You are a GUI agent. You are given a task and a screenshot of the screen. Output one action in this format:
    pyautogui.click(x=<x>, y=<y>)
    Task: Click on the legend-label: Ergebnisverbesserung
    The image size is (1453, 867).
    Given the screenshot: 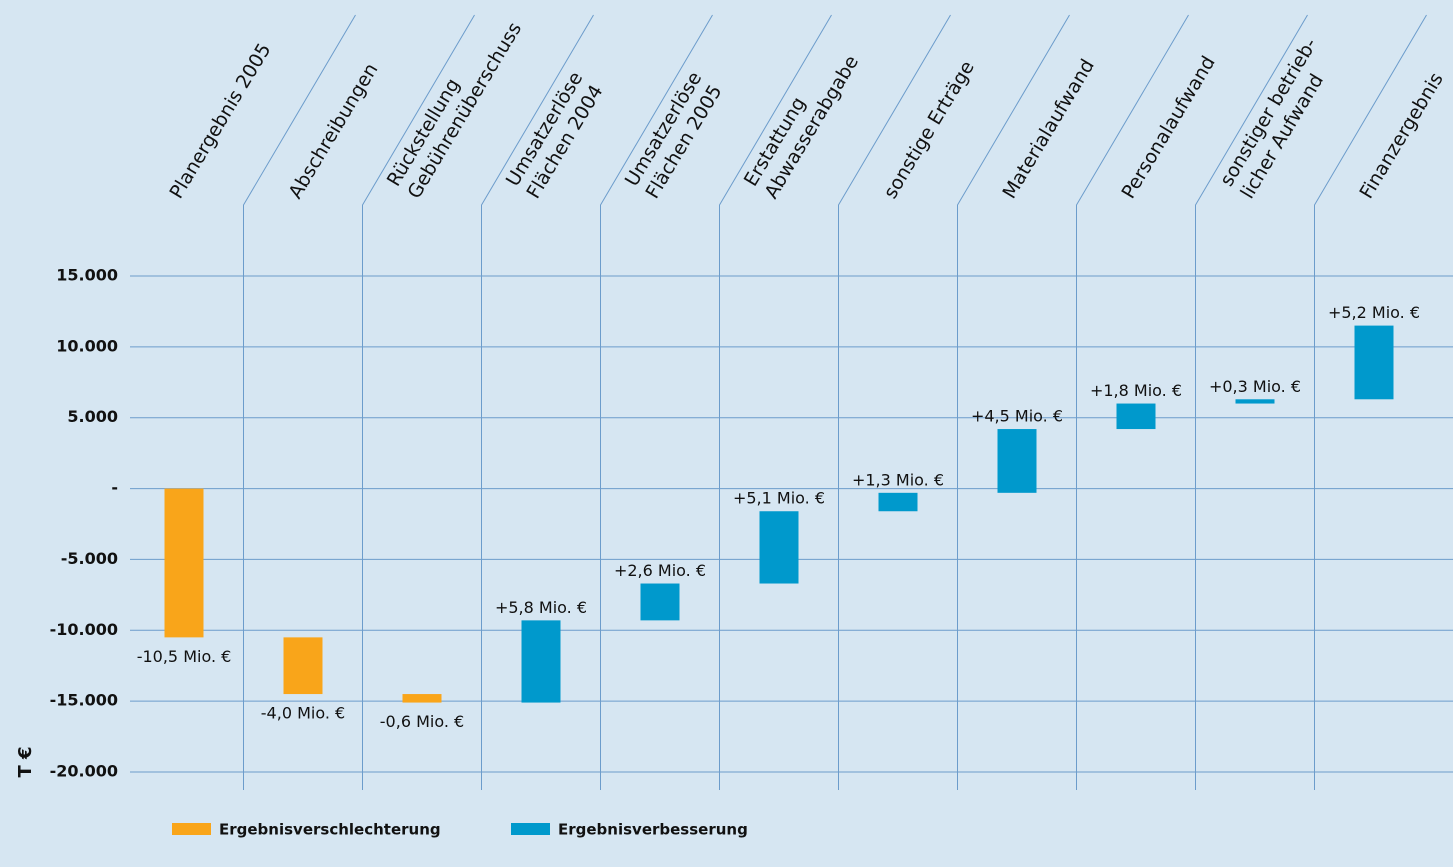 What is the action you would take?
    pyautogui.click(x=653, y=830)
    